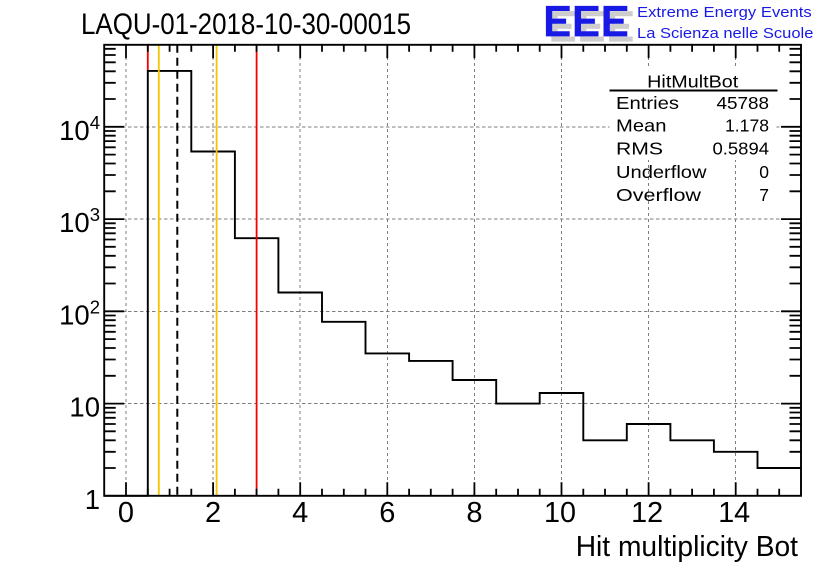 Image resolution: width=836 pixels, height=577 pixels. Describe the element at coordinates (647, 103) in the screenshot. I see `svg-text: Entries` at that location.